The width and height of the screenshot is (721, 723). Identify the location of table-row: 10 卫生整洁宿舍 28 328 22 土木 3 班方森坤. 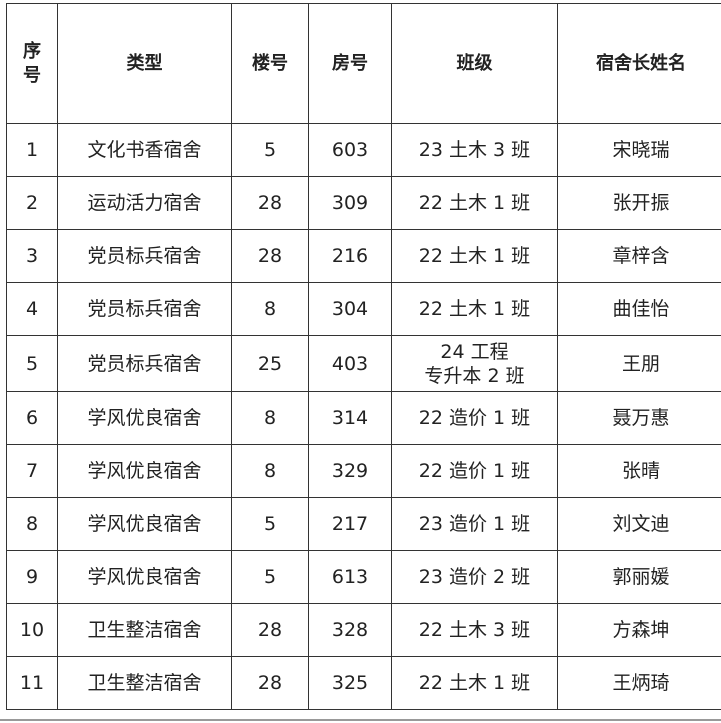
(363, 630).